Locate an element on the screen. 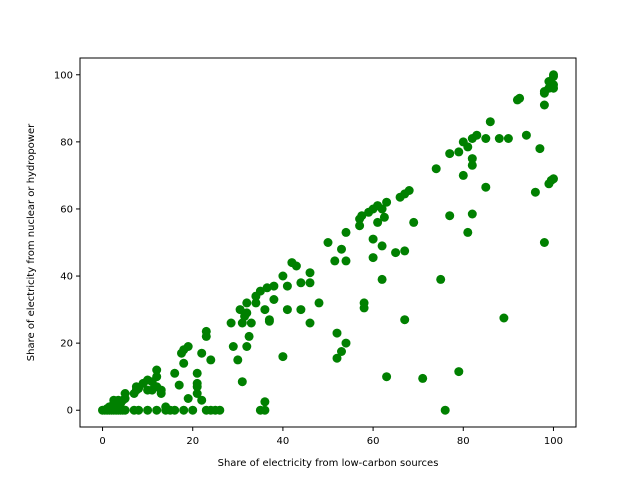  y-tick-label: 60 is located at coordinates (66, 209).